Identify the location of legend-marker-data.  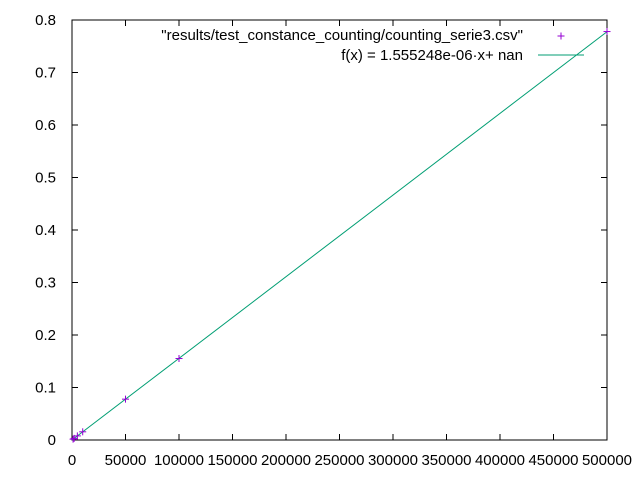
(561, 36).